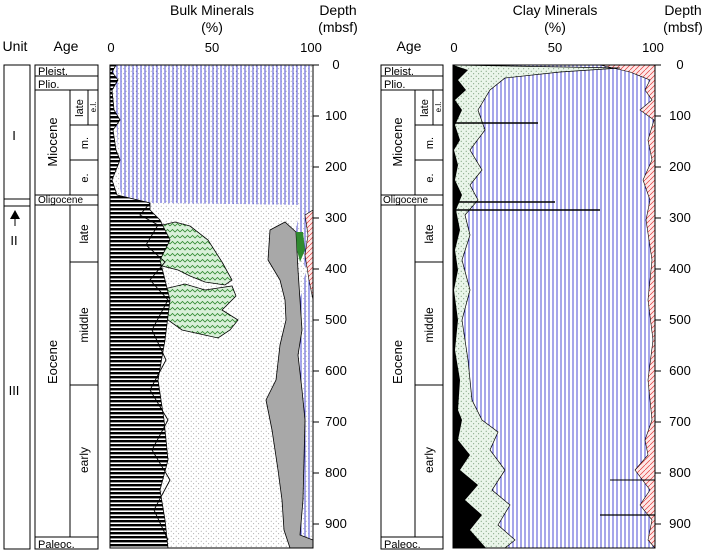 This screenshot has width=710, height=555. What do you see at coordinates (680, 217) in the screenshot?
I see `depth-right-300: 300` at bounding box center [680, 217].